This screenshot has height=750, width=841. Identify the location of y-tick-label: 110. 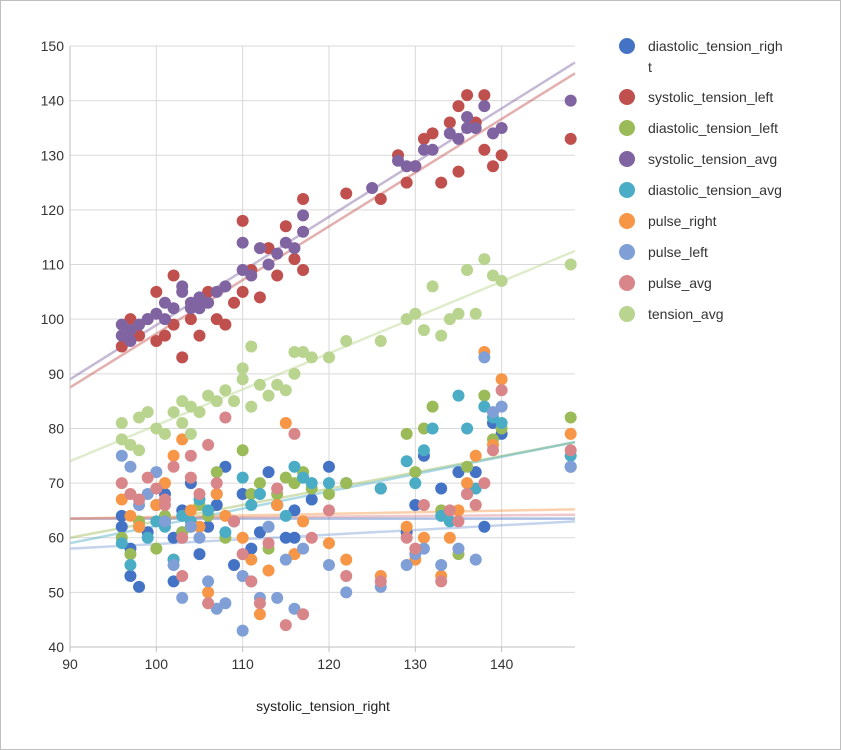
(53, 265).